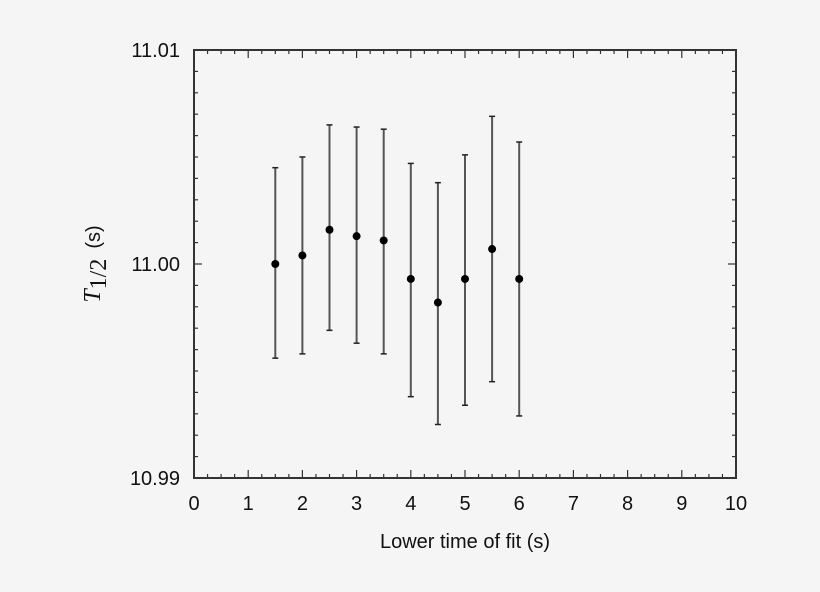  Describe the element at coordinates (193, 504) in the screenshot. I see `x-tick-label: 0` at that location.